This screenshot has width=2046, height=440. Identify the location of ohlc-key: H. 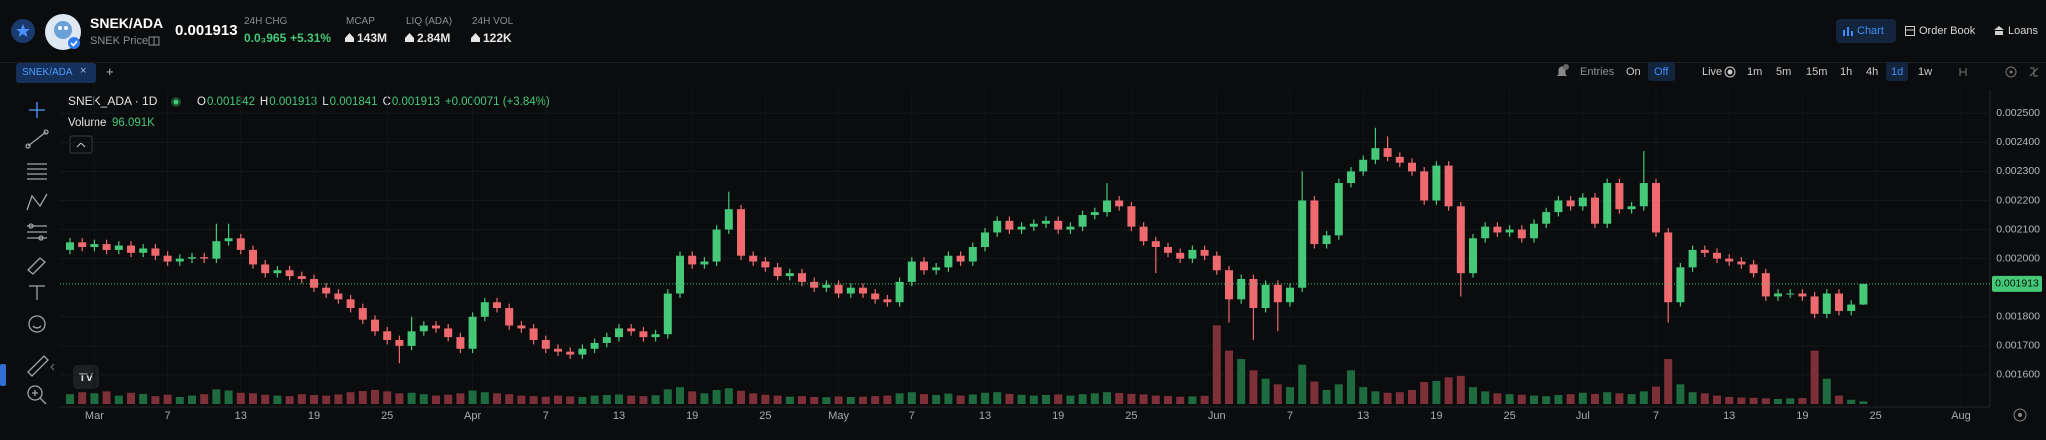
(264, 102).